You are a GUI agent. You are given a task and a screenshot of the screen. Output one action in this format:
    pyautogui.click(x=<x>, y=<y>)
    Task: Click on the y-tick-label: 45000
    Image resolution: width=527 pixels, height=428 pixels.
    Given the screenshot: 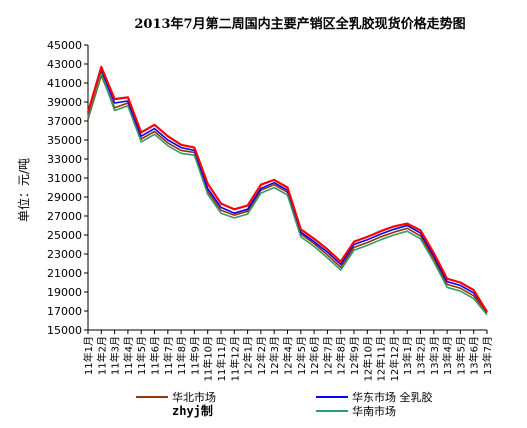 What is the action you would take?
    pyautogui.click(x=64, y=45)
    